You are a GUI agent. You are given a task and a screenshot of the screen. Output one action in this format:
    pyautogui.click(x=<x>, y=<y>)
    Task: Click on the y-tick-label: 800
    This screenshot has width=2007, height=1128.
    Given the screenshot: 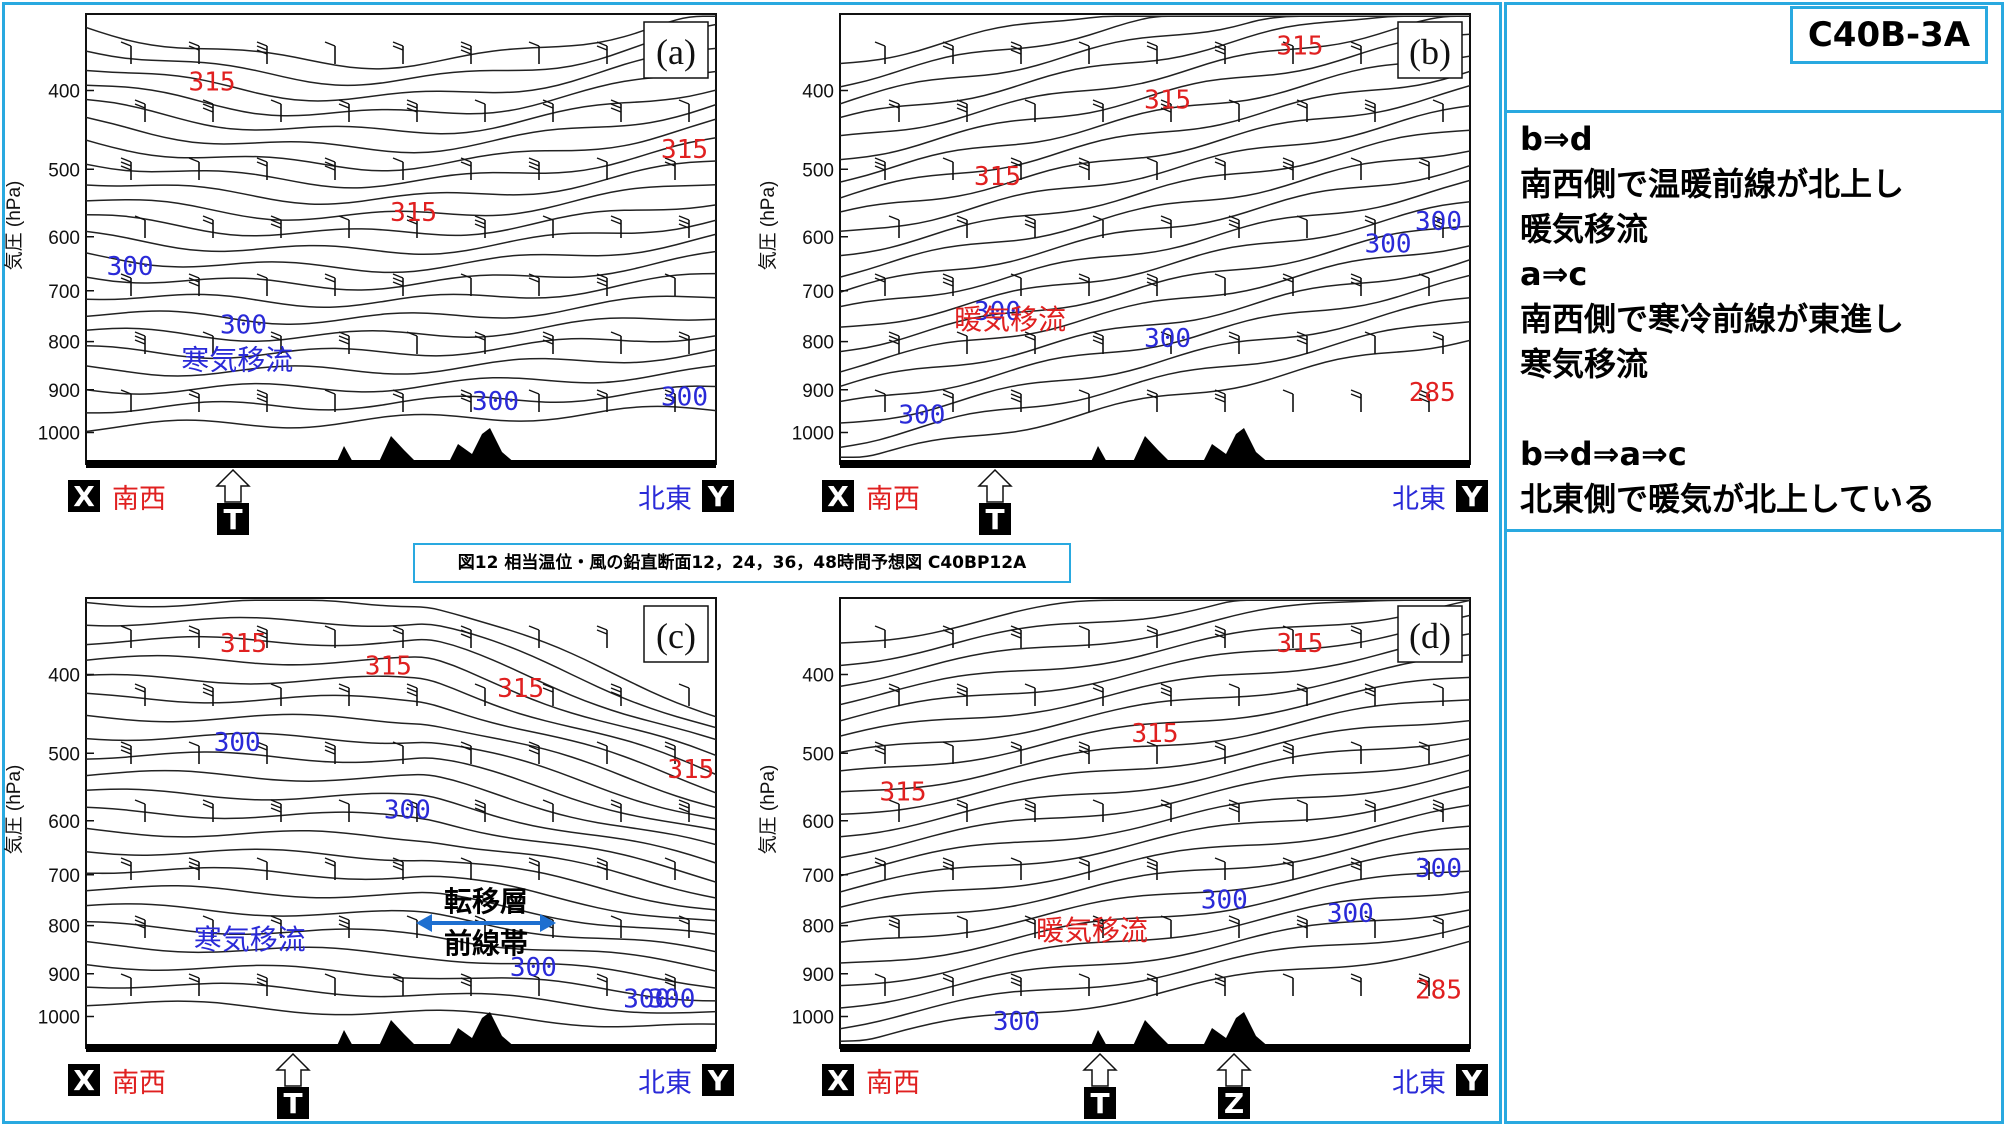 What is the action you would take?
    pyautogui.click(x=818, y=343)
    